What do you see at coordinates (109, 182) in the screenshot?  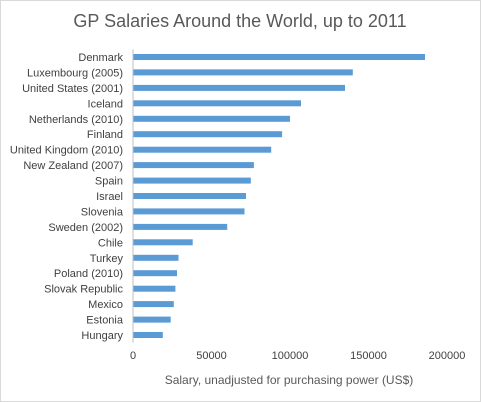 I see `category-label-spain: Spain` at bounding box center [109, 182].